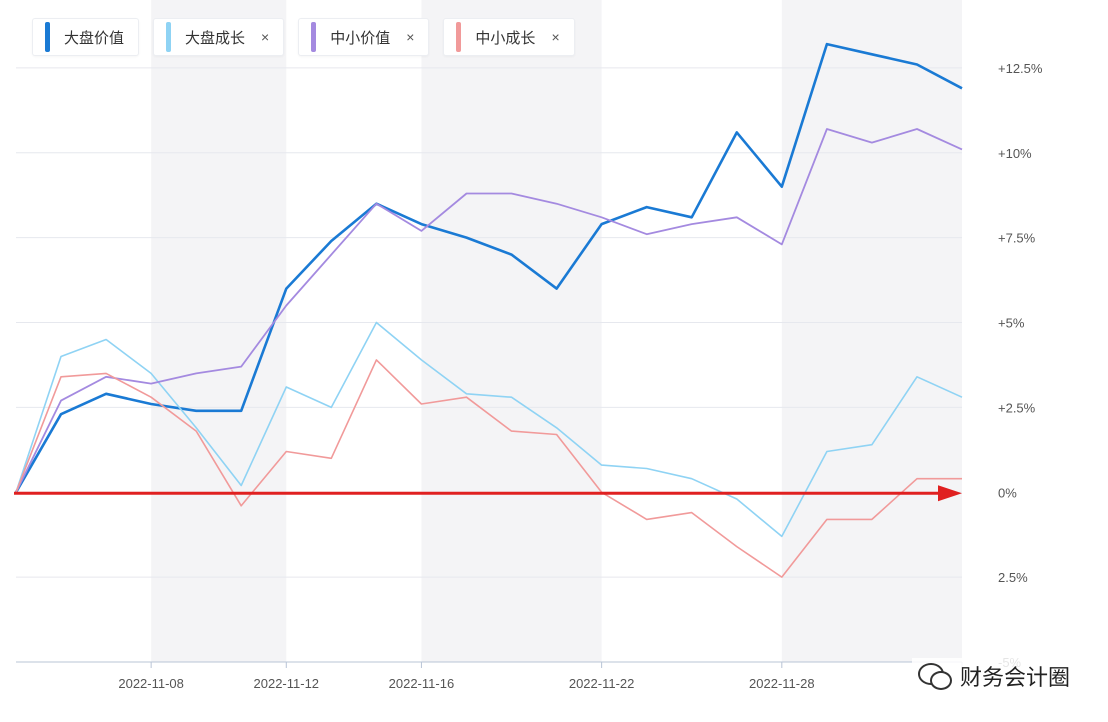 Image resolution: width=1108 pixels, height=722 pixels. What do you see at coordinates (360, 38) in the screenshot?
I see `legend-label: 中小价值` at bounding box center [360, 38].